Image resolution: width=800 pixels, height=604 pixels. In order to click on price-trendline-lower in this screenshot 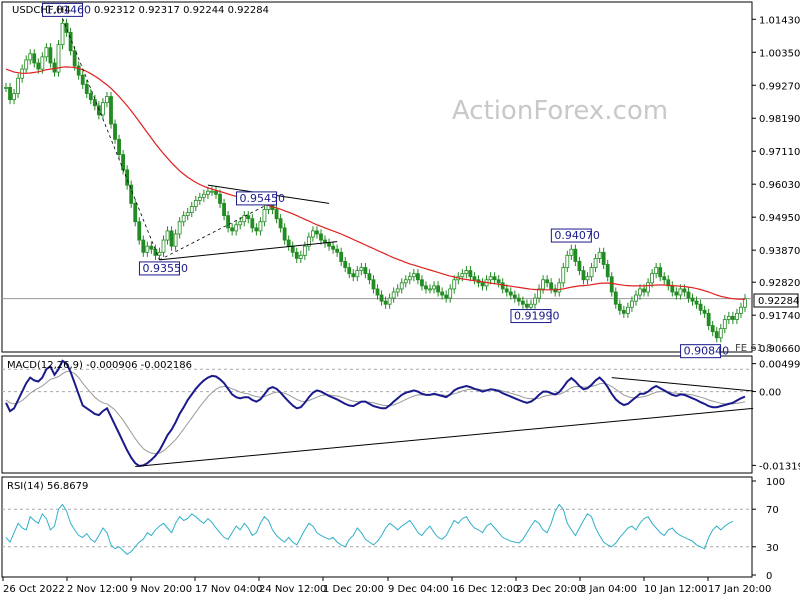, I will do `click(248, 251)`.